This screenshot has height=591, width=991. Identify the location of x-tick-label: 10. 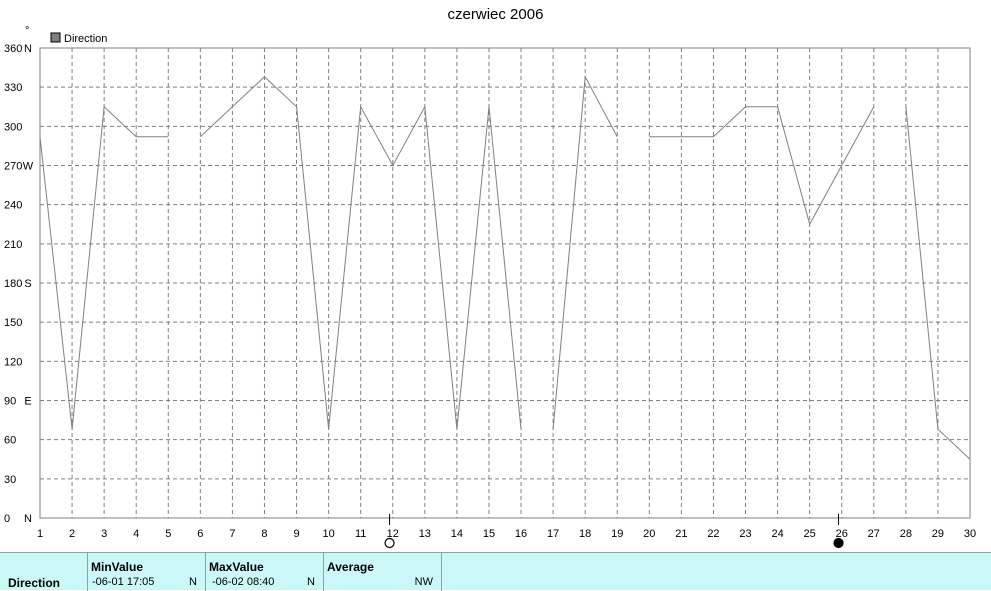
(328, 534).